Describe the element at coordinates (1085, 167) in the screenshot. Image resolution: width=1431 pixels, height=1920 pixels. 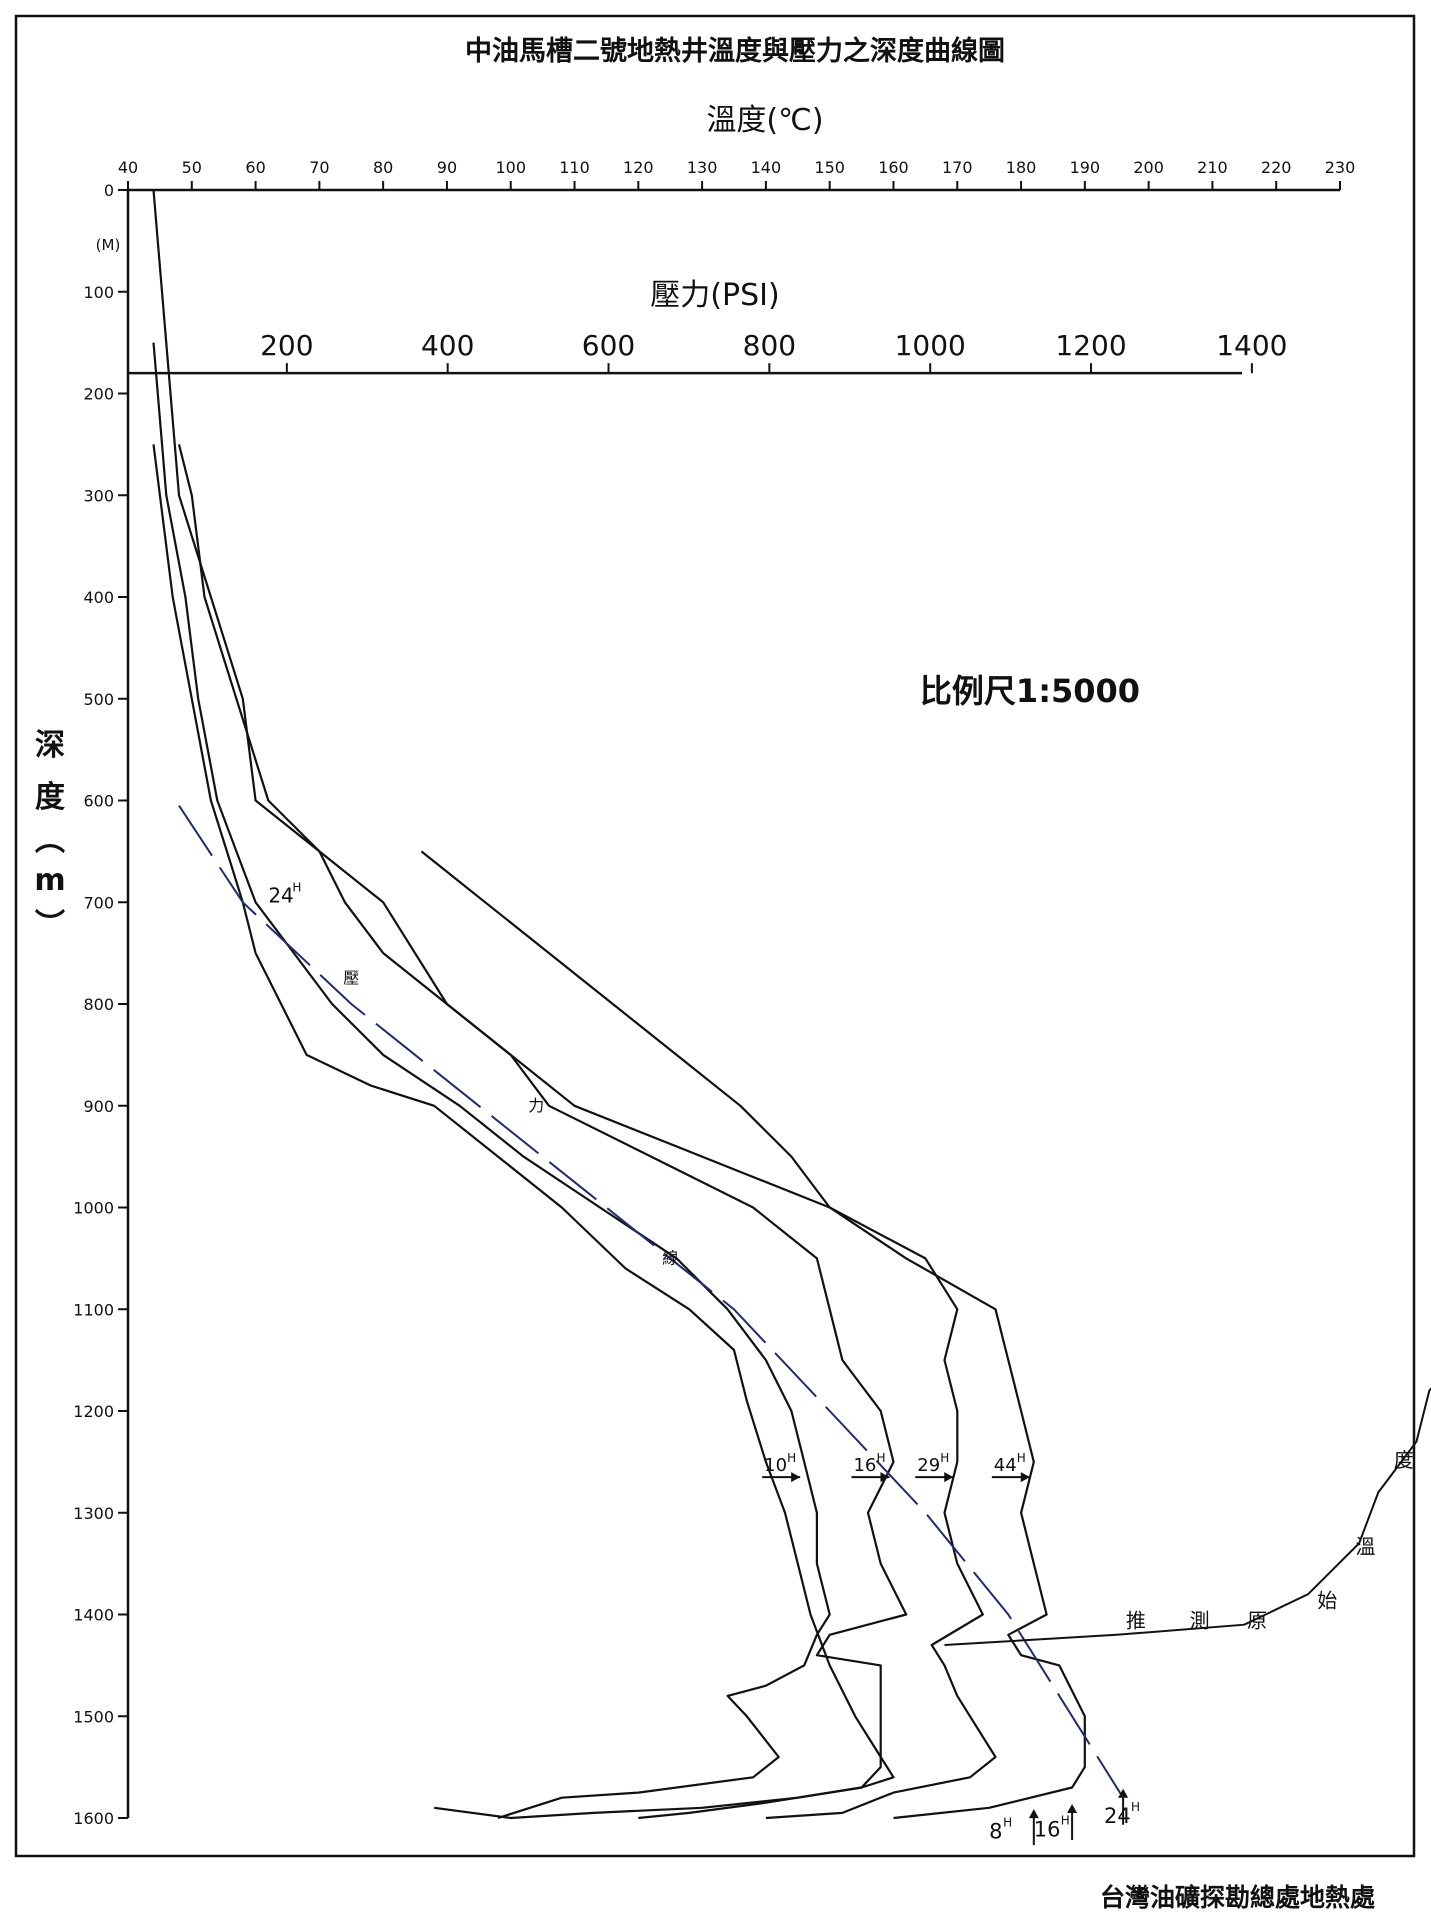
I see `temperature-tick-label: 190` at that location.